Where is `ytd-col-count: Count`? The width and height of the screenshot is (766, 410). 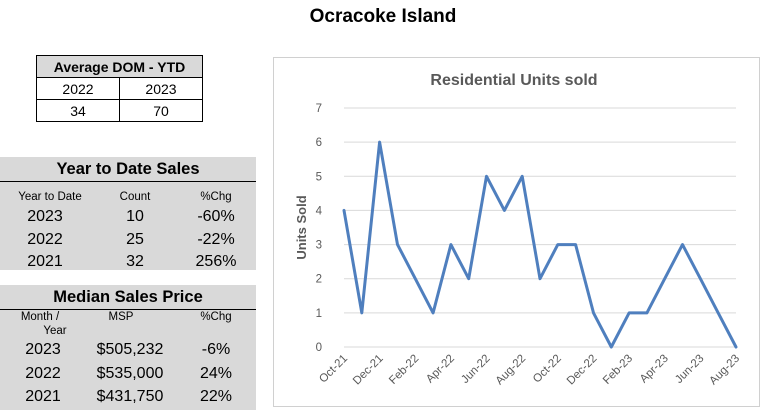
ytd-col-count: Count is located at coordinates (135, 197).